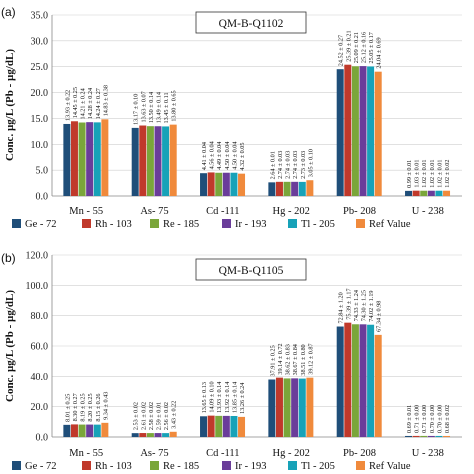 The image size is (474, 474). I want to click on panel-tag: (a), so click(8, 12).